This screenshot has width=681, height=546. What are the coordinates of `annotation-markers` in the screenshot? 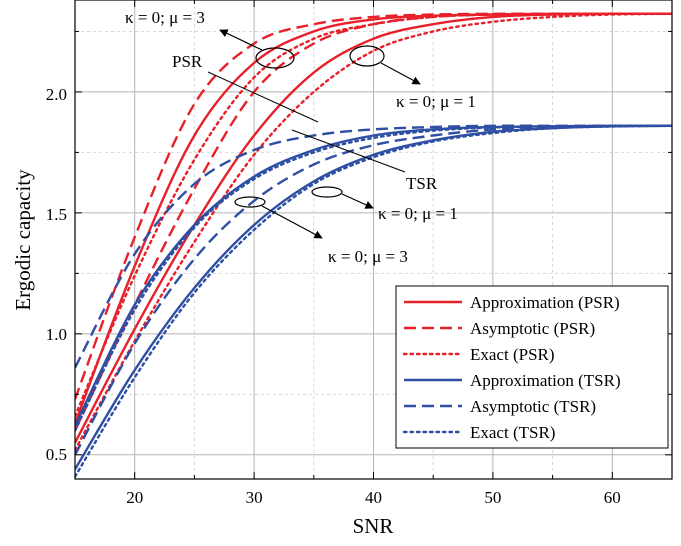 It's located at (314, 134).